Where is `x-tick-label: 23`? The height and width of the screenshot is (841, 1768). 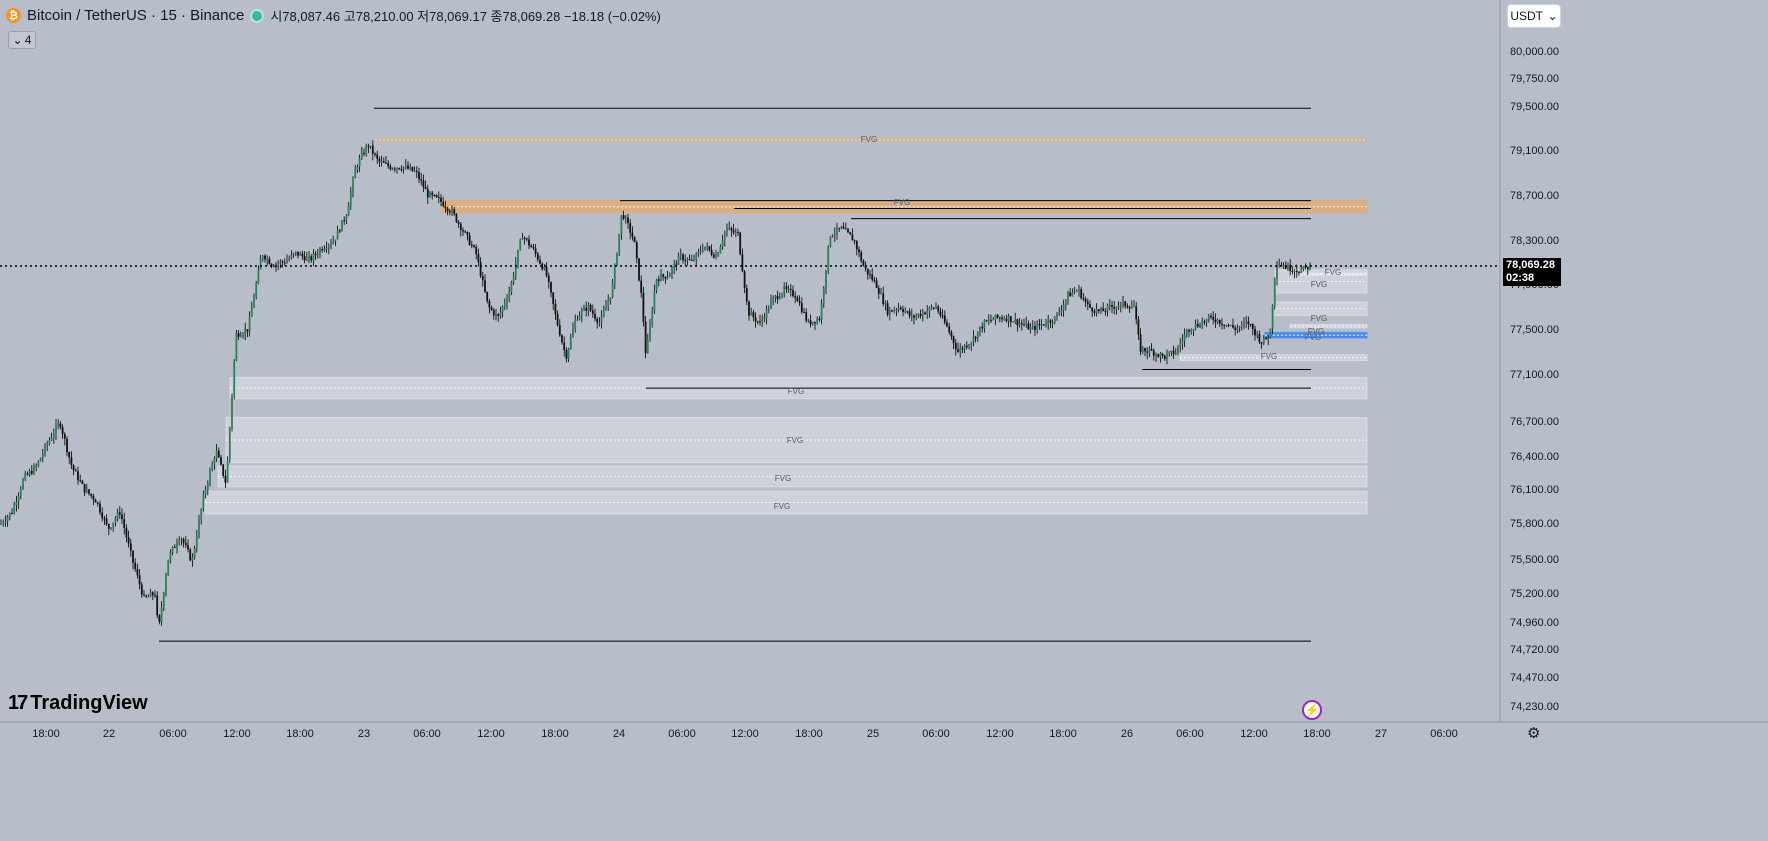
x-tick-label: 23 is located at coordinates (364, 734).